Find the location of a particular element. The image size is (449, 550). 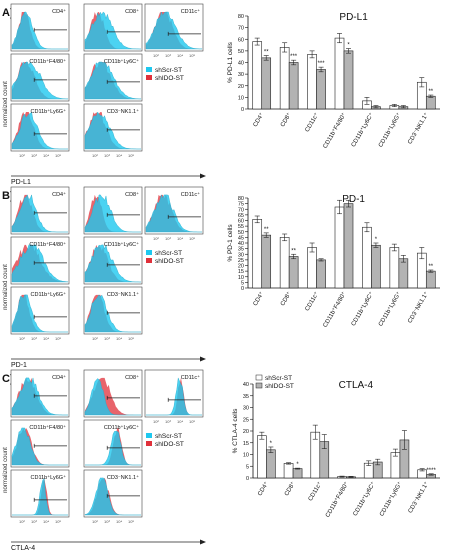

histogram-label: CD11b⁺F4/80⁺ is located at coordinates (47, 427).